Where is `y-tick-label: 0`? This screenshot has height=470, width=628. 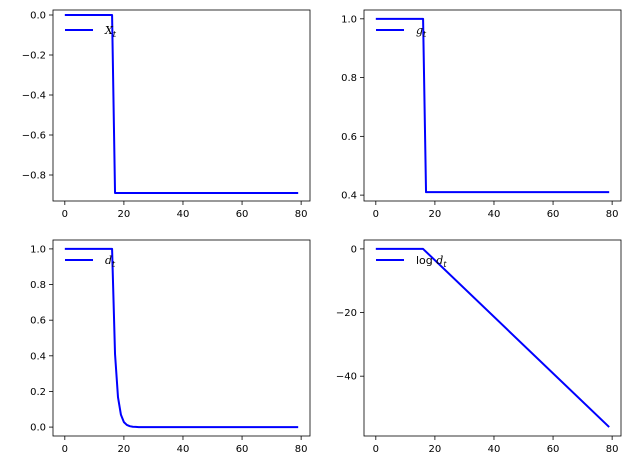 y-tick-label: 0 is located at coordinates (354, 249).